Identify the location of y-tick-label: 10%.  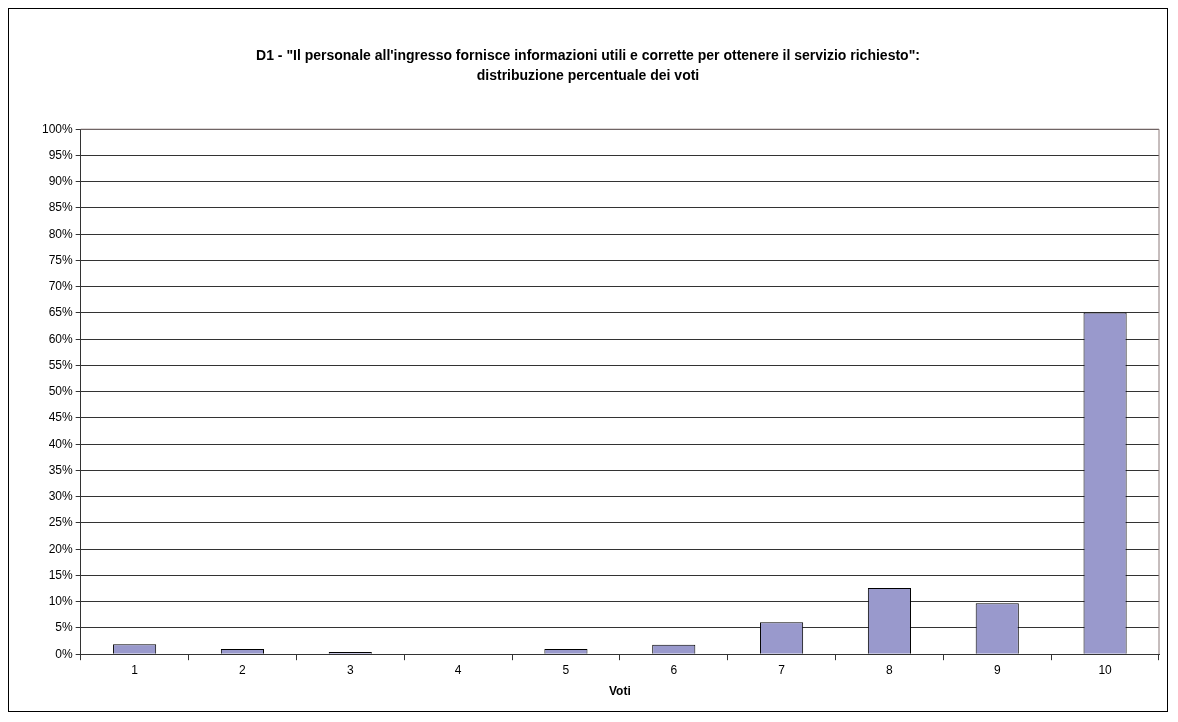
(61, 601).